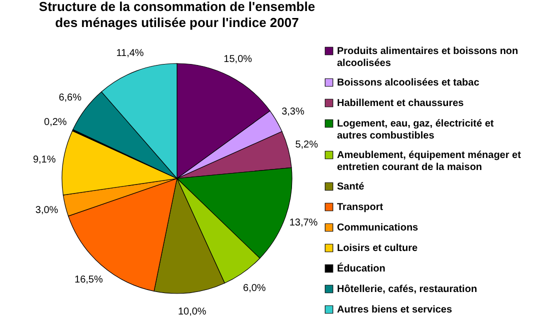 The width and height of the screenshot is (550, 335). I want to click on chart-title: Structure de la consommation de l'ensemble des ménages utilisée pour l'indice 2007, so click(177, 15).